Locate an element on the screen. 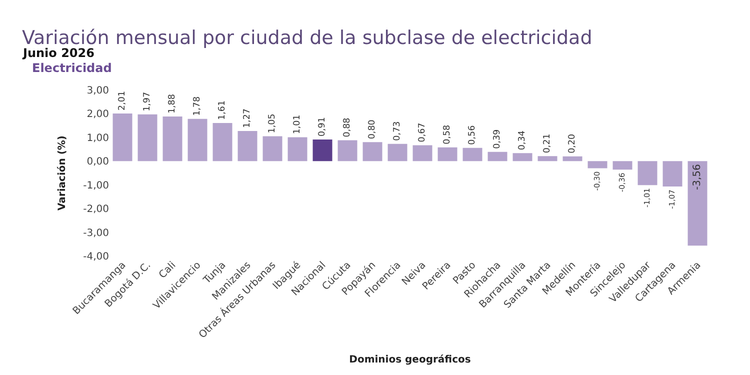  y-axis-title: Variación (%) is located at coordinates (62, 173).